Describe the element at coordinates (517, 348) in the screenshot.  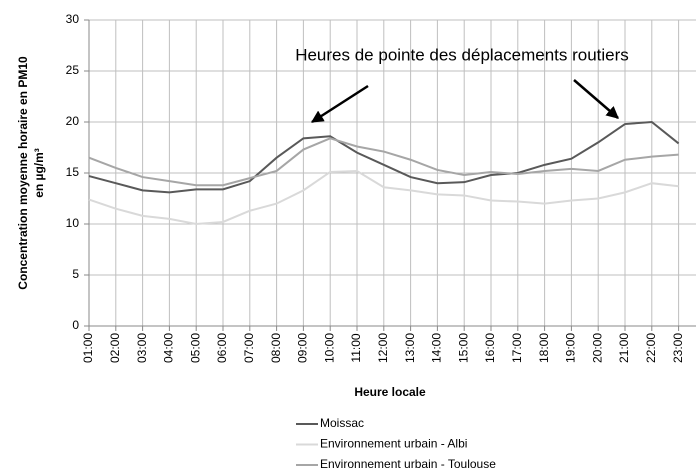
I see `x-tick-label: 17:00` at that location.